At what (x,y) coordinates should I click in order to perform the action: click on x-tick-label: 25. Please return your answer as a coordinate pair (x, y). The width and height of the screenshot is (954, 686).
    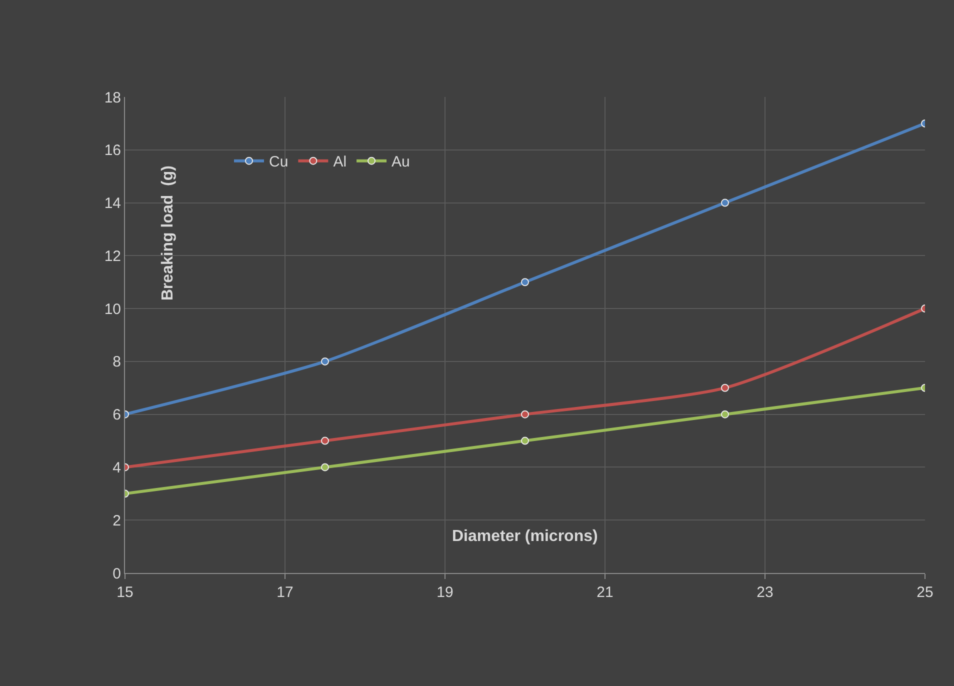
    Looking at the image, I should click on (925, 592).